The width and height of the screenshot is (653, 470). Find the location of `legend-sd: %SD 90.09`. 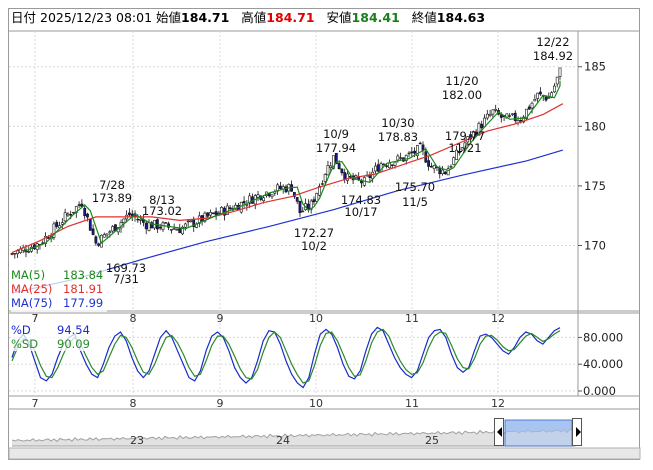

legend-sd: %SD 90.09 is located at coordinates (59, 344).